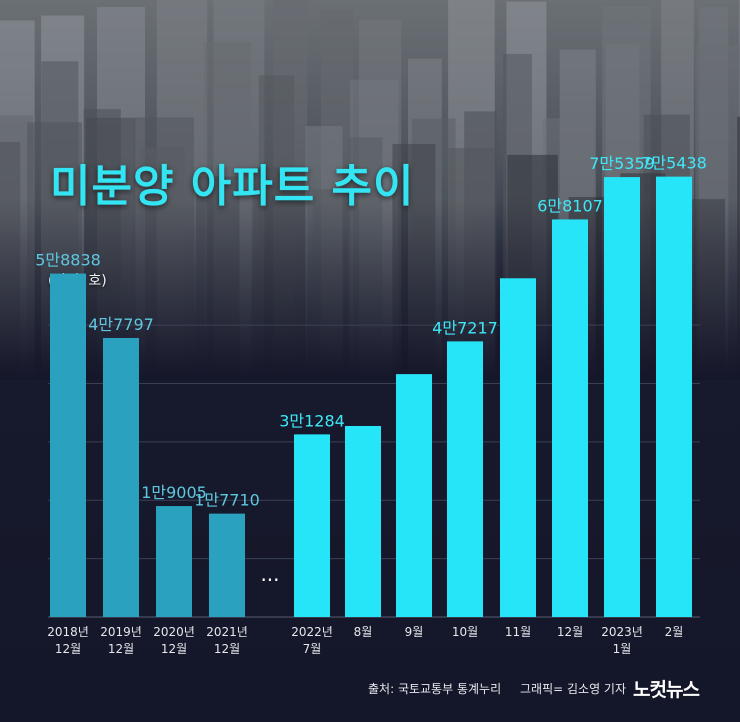  I want to click on data-label: 4만7217, so click(465, 327).